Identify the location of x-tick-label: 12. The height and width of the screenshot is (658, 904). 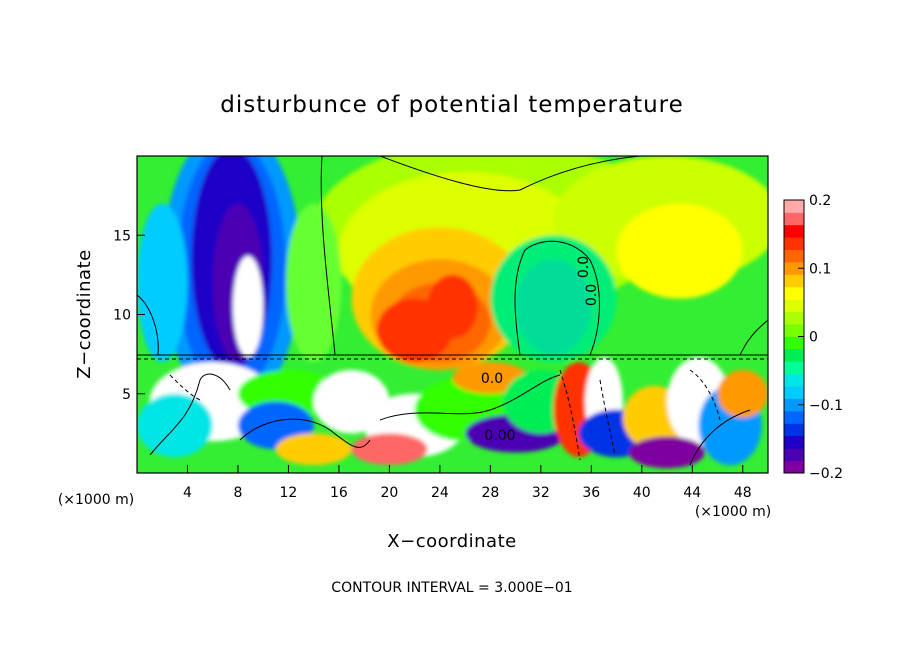
(289, 493).